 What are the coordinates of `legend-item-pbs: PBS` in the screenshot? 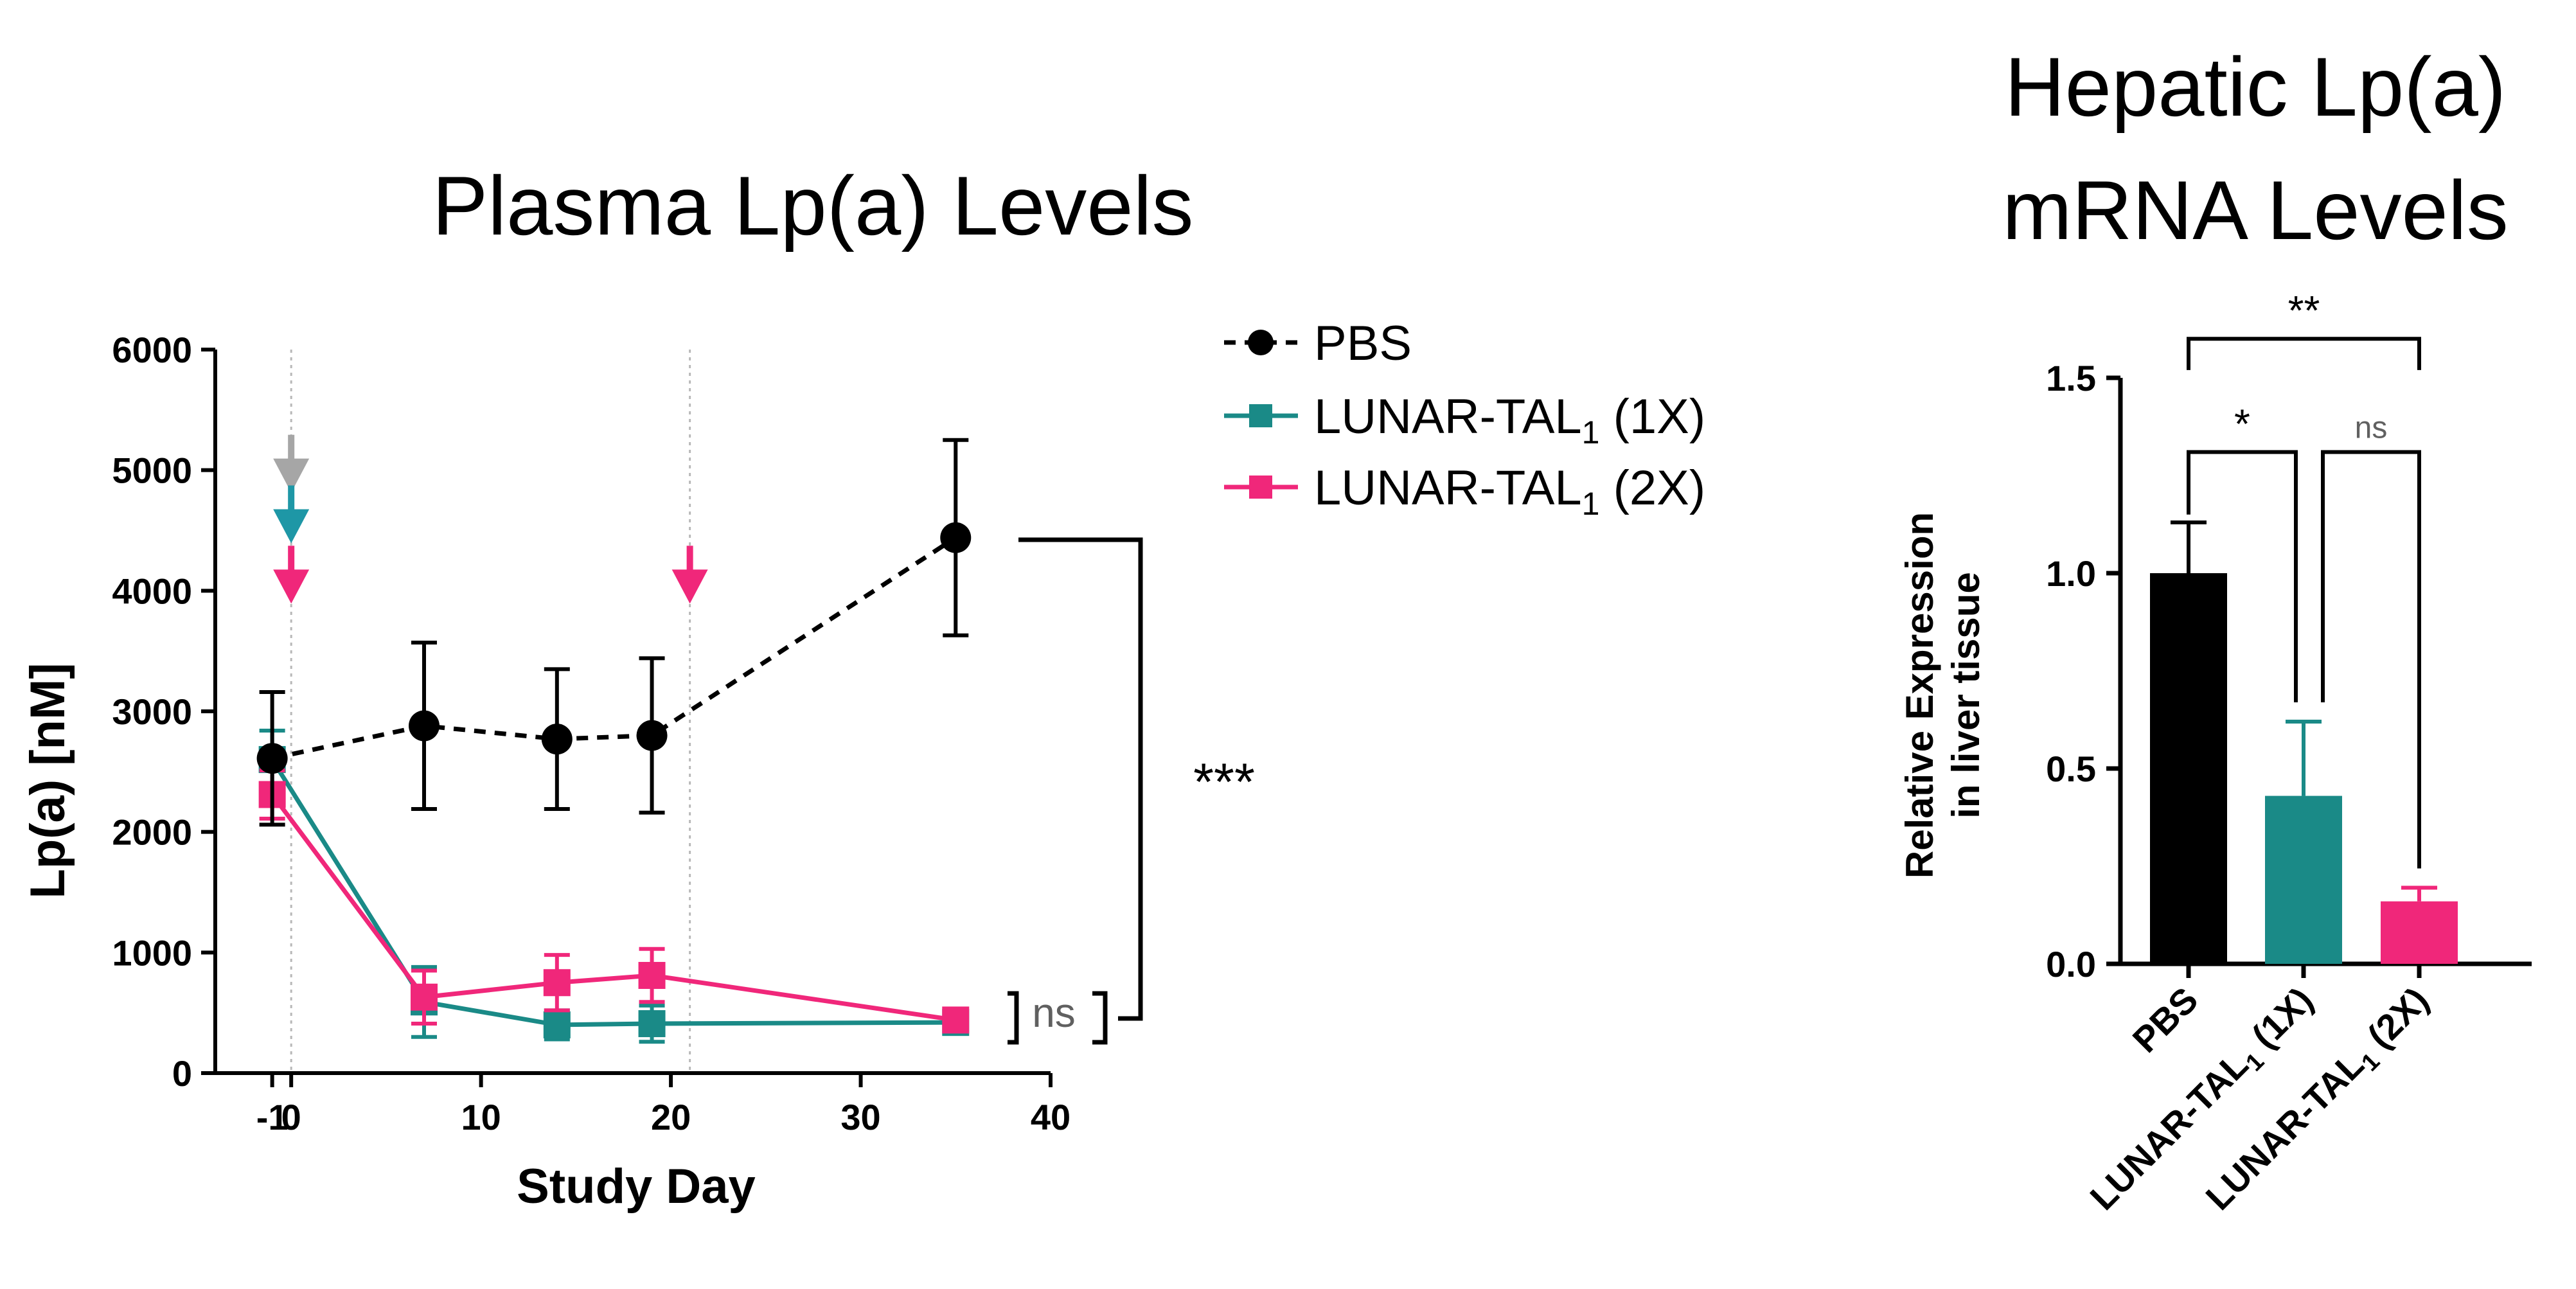 It's located at (1318, 343).